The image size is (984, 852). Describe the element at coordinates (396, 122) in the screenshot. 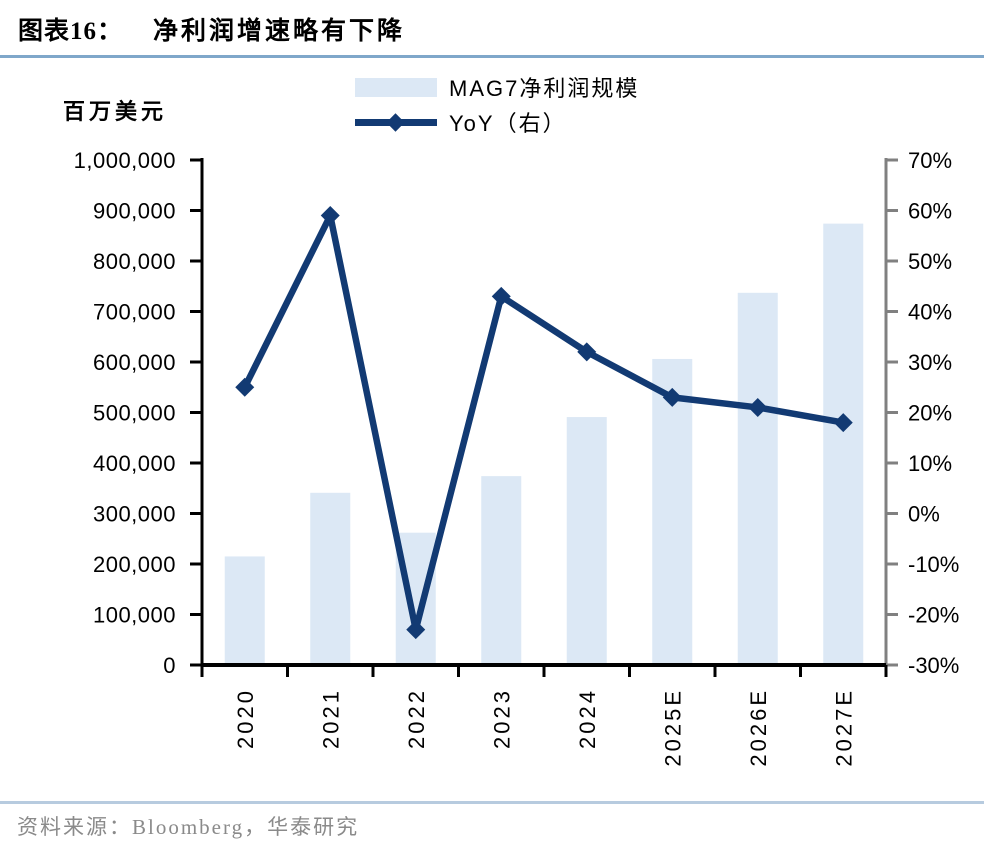

I see `line-swatch-icon` at that location.